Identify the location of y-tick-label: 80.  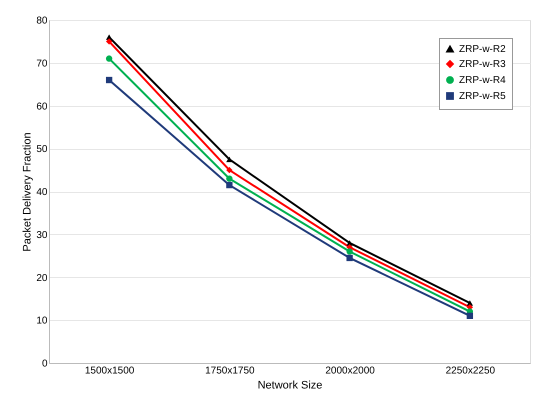
(42, 21).